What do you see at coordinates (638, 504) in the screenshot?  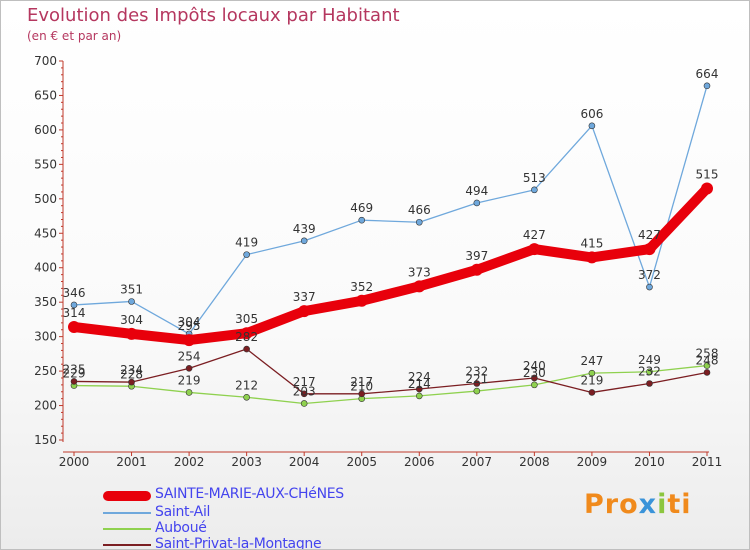 I see `proxiti-logo: Proxiti` at bounding box center [638, 504].